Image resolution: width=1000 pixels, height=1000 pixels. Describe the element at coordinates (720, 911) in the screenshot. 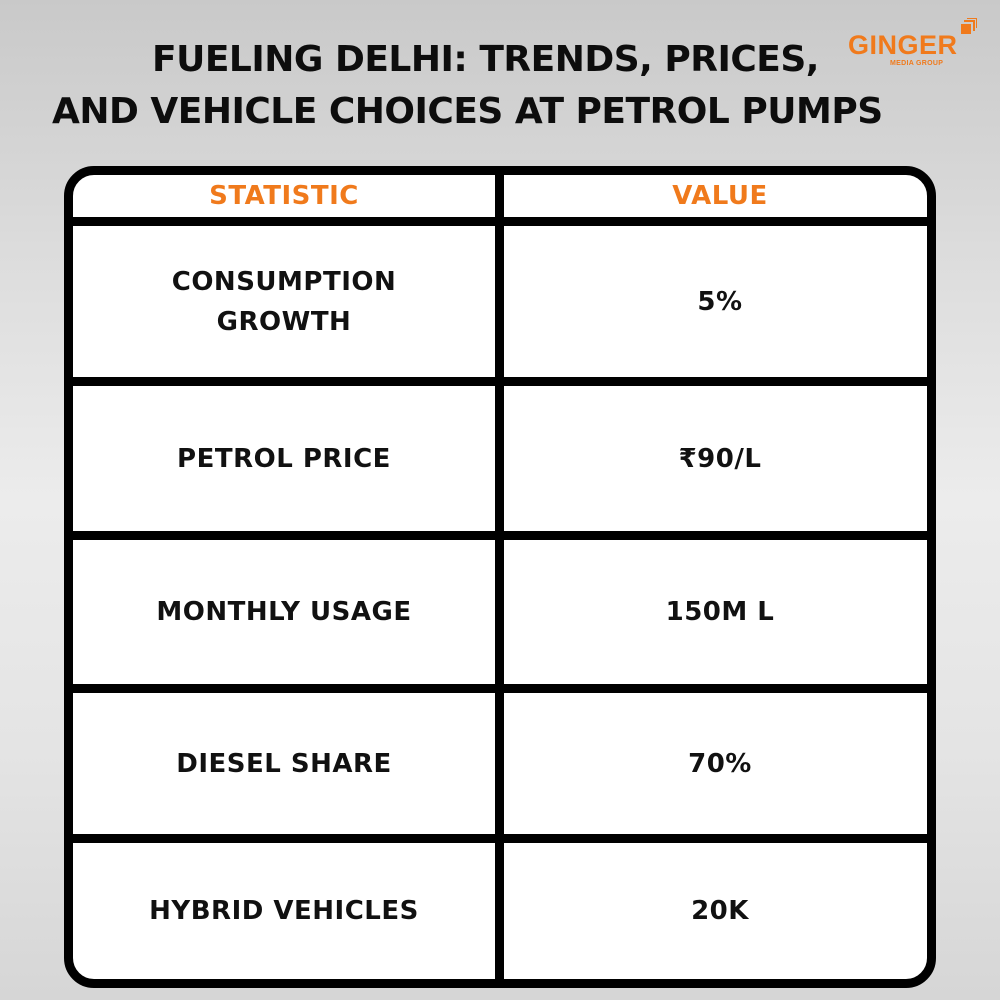

I see `table-row-value: 20K` at that location.